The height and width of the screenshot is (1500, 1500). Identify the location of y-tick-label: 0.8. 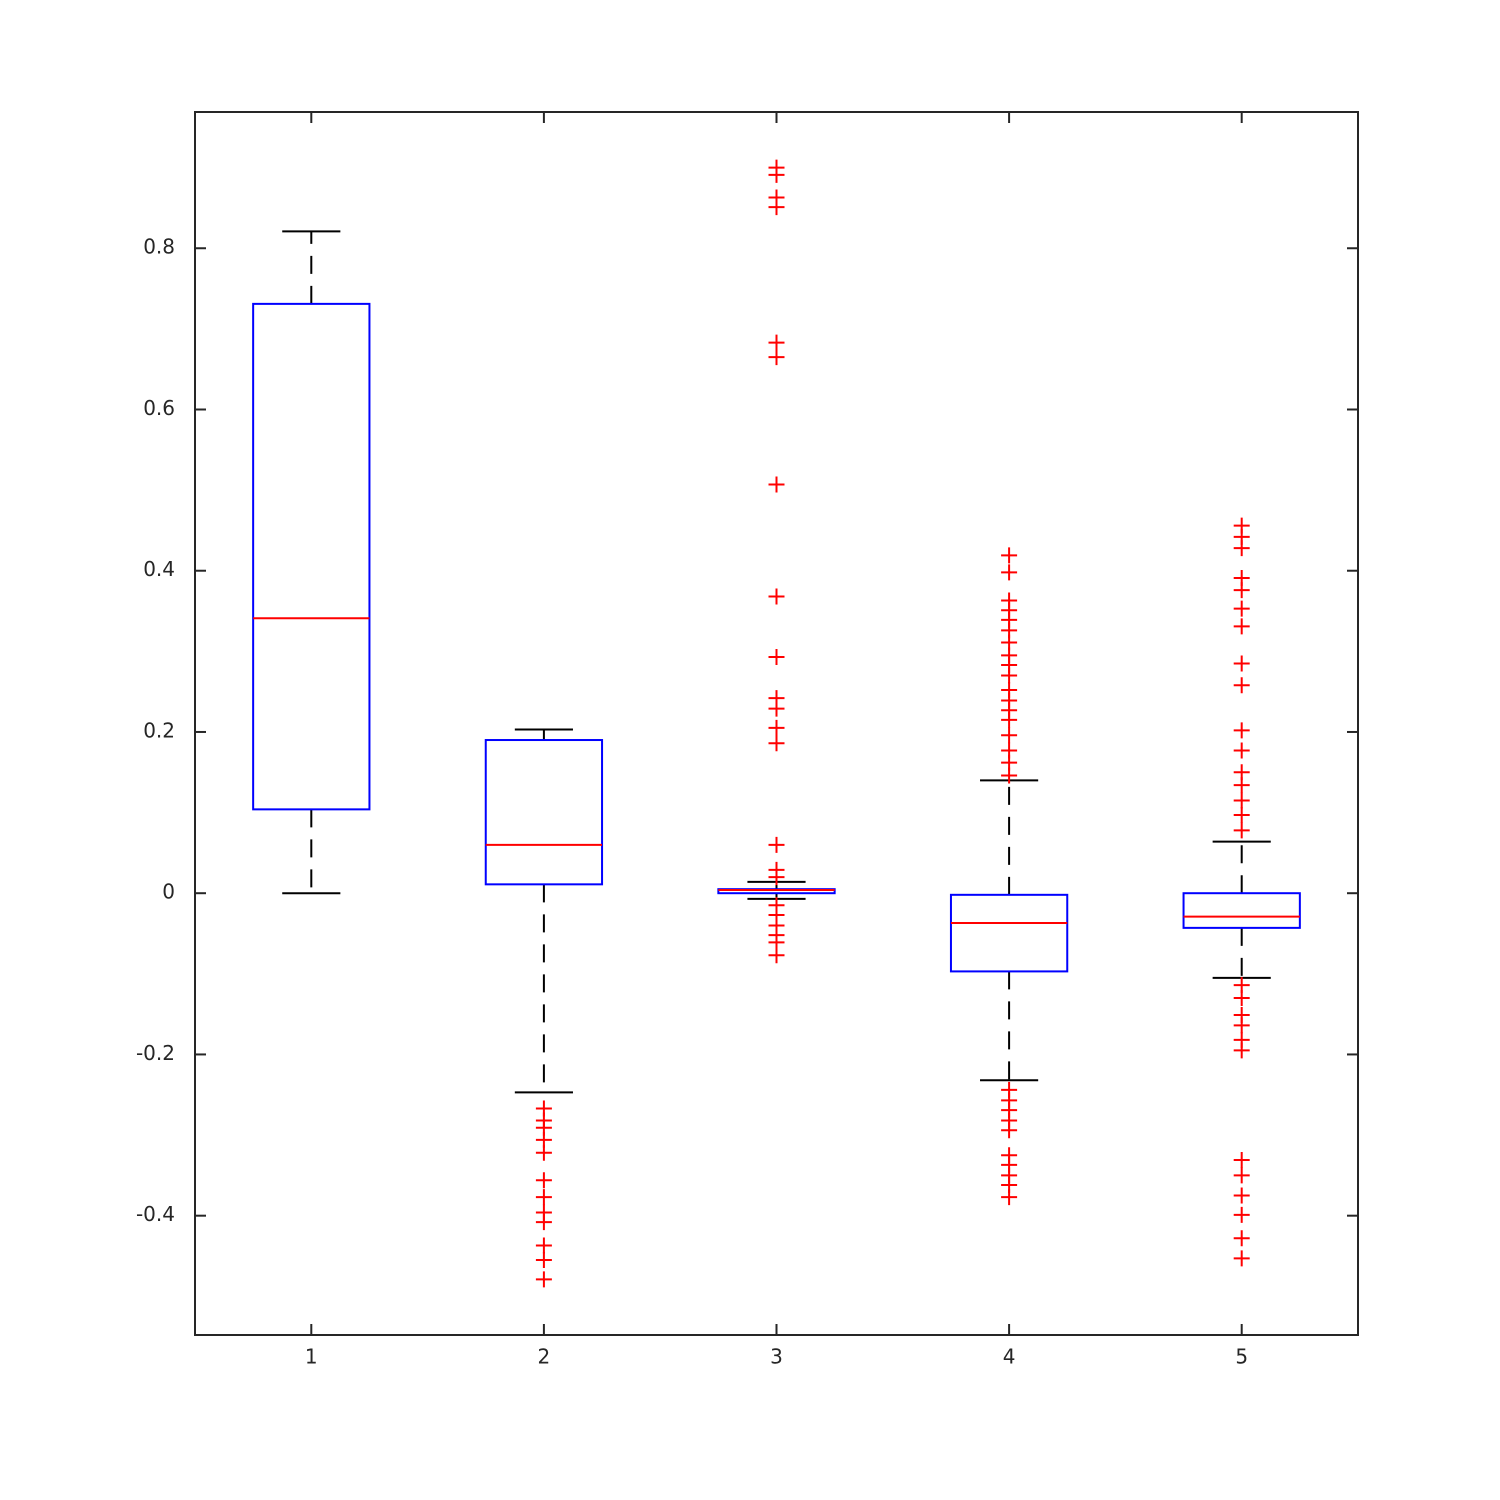
(159, 247).